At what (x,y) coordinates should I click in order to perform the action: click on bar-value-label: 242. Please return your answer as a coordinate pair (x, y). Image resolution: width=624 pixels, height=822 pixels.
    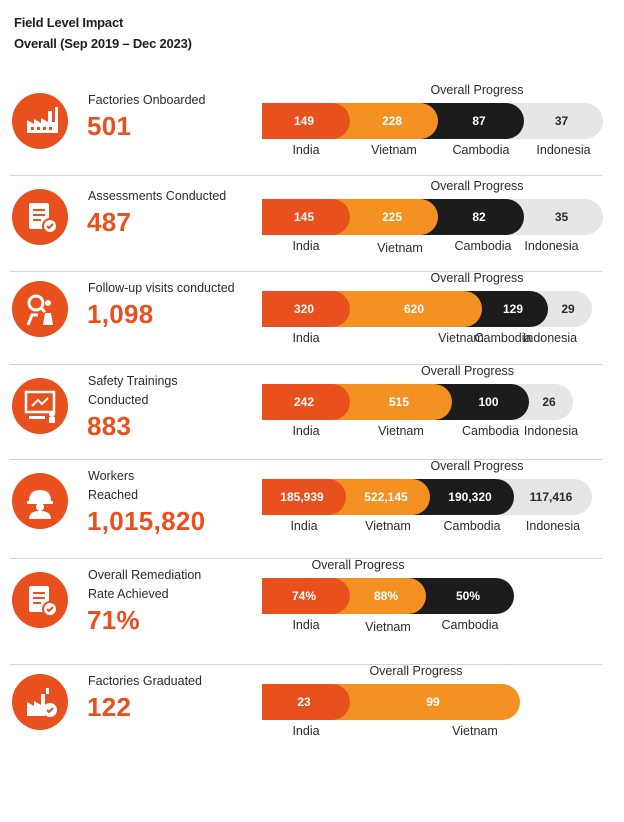
    Looking at the image, I should click on (304, 402).